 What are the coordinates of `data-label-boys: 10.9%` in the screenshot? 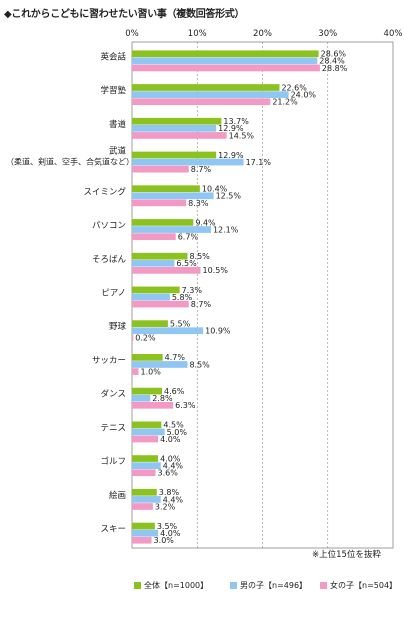 It's located at (218, 331).